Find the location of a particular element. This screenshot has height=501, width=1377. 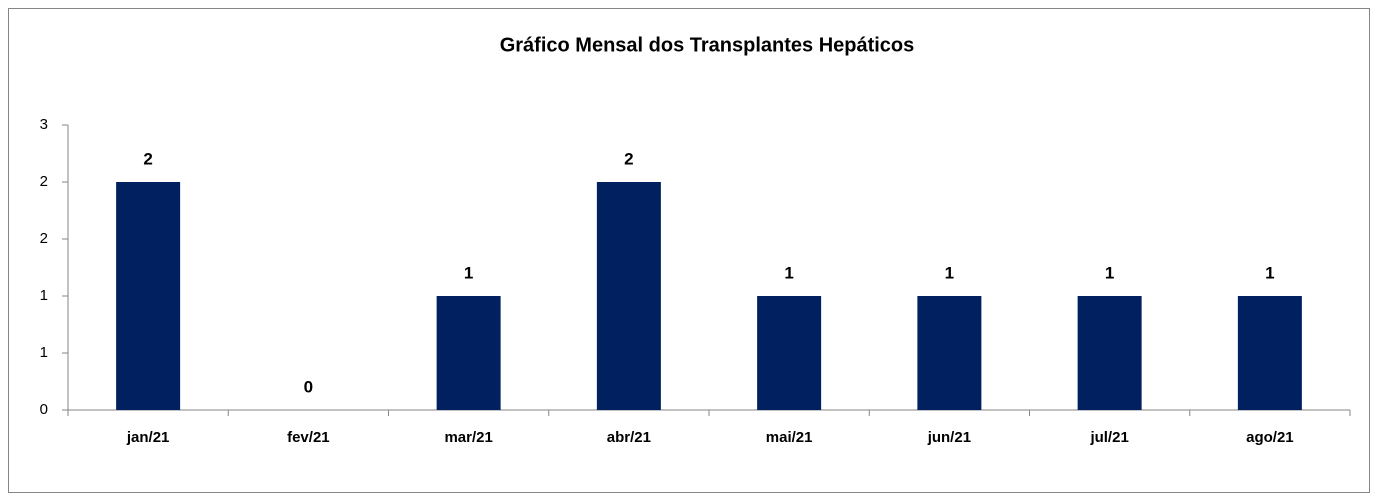

y-tick-label: 0 is located at coordinates (44, 409).